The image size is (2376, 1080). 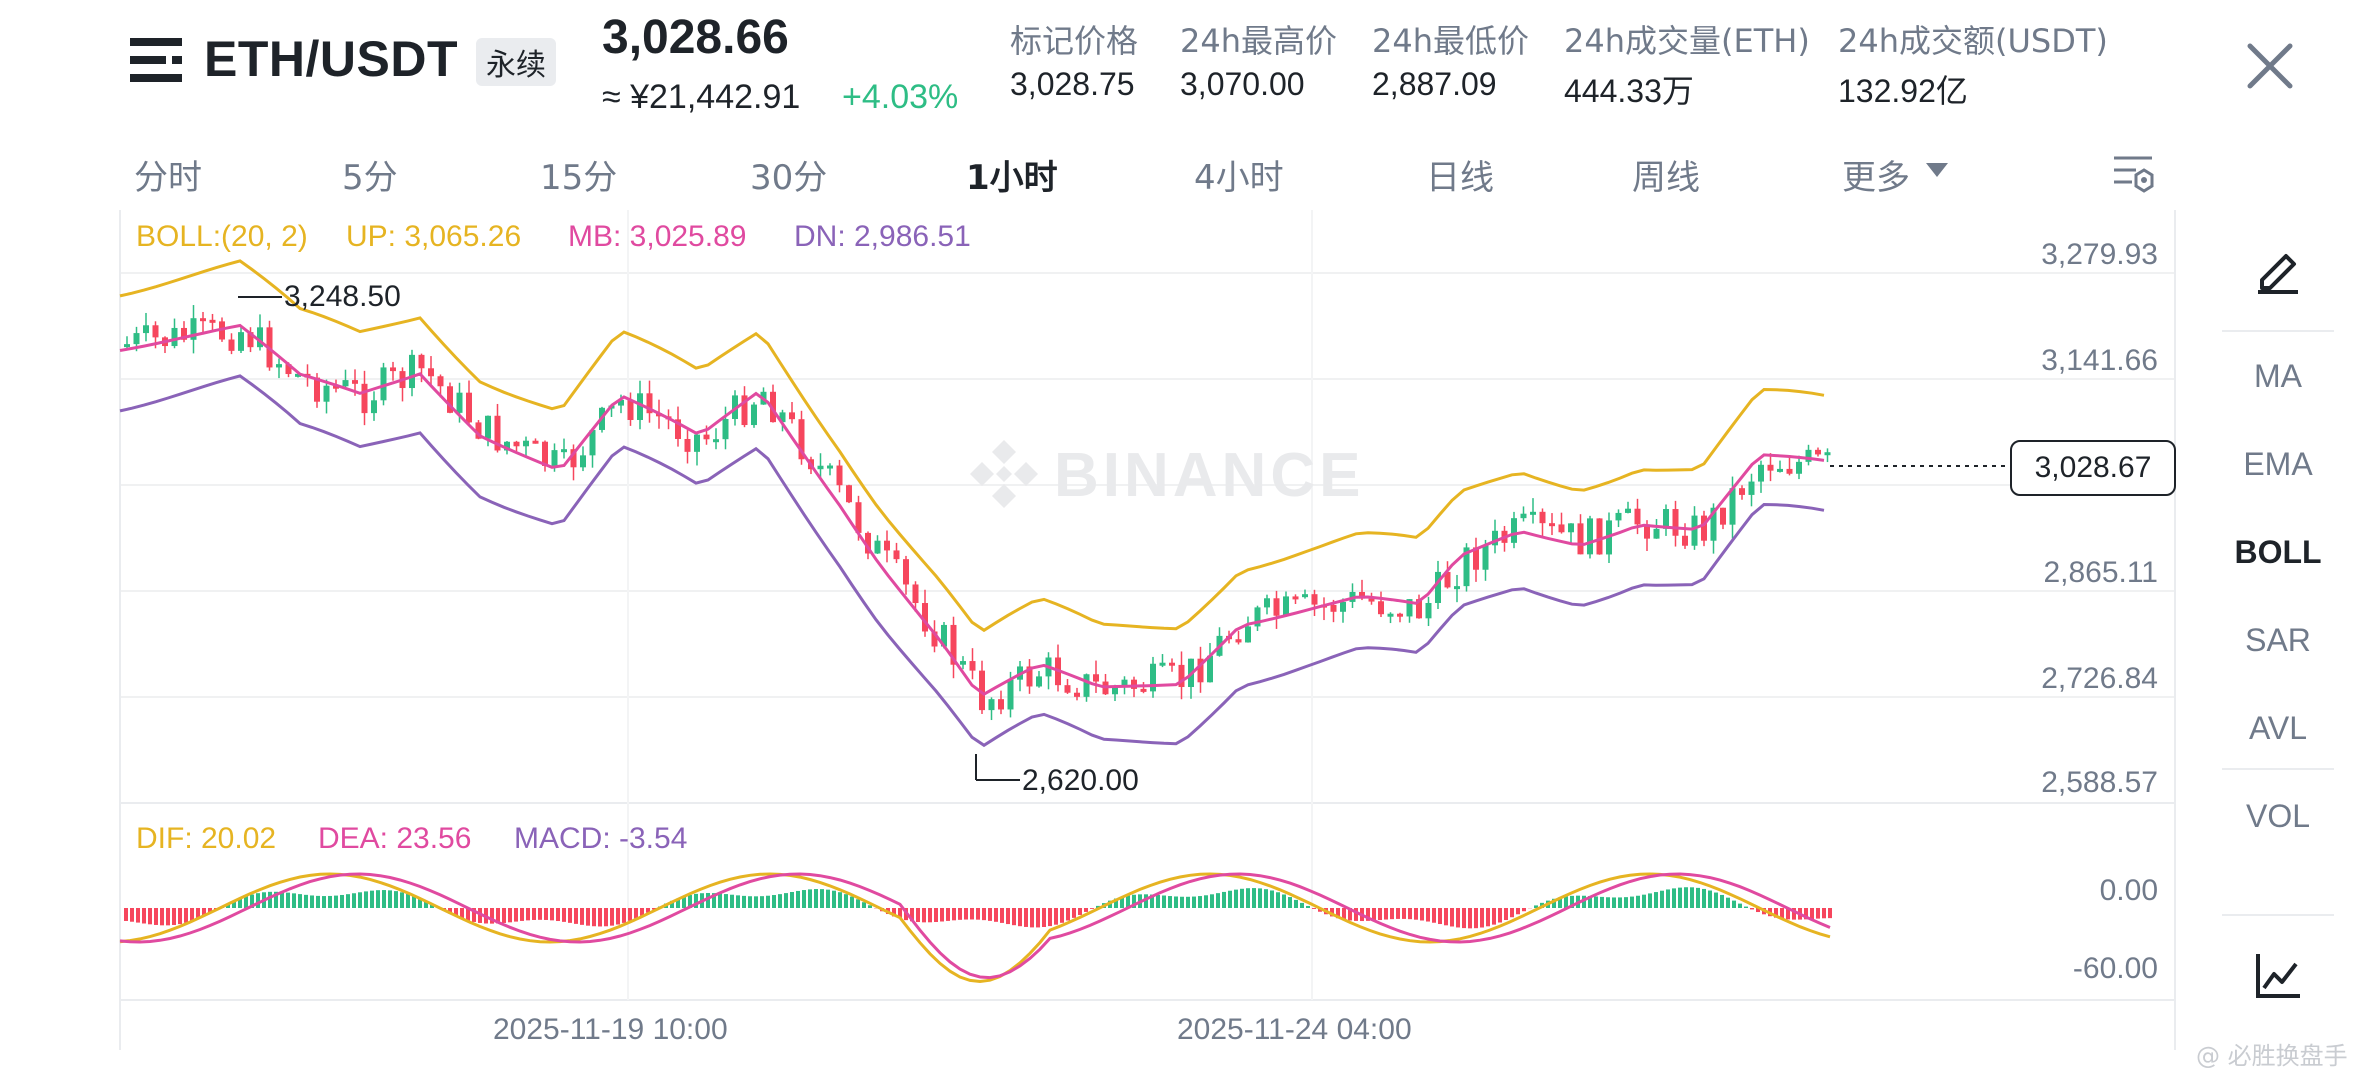 I want to click on stat-label-mark-price: 标记价格, so click(x=1074, y=41).